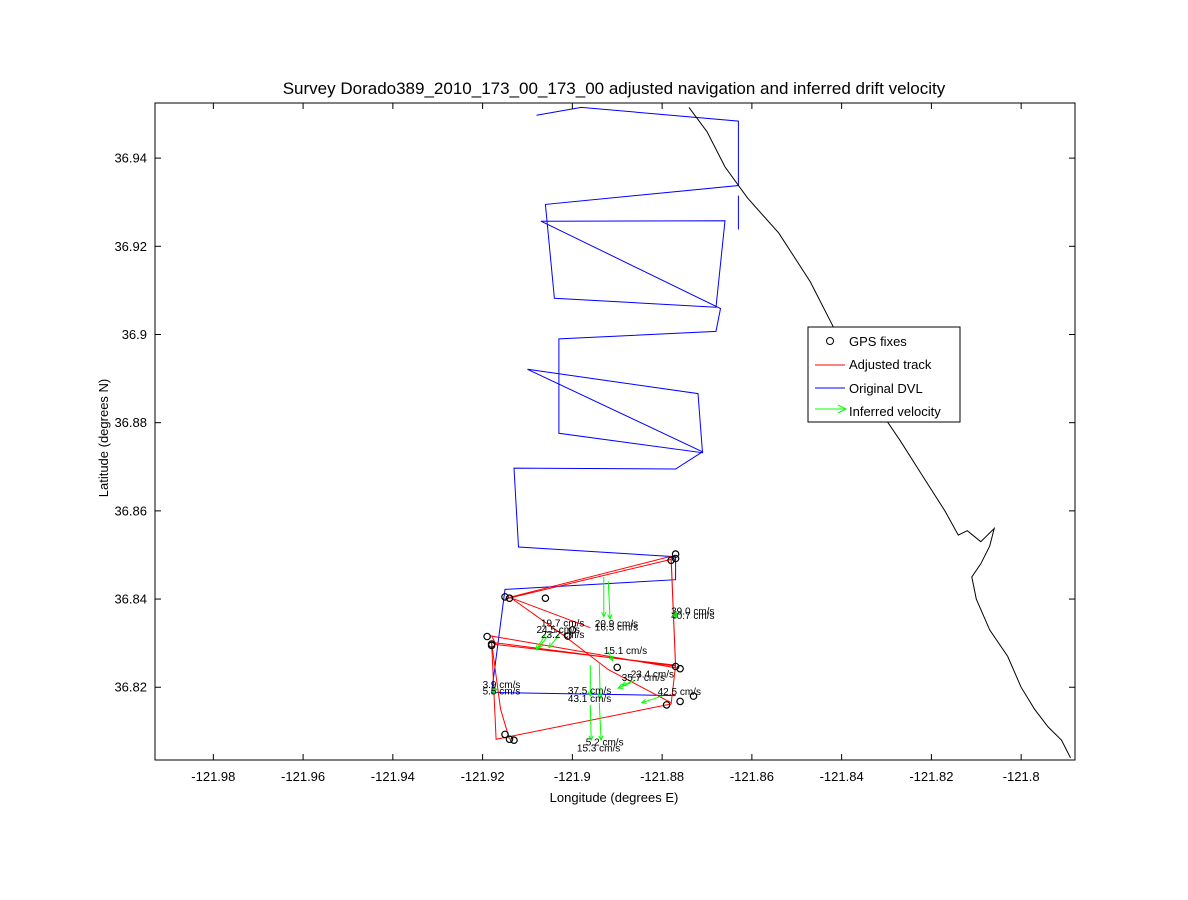 This screenshot has width=1188, height=900. What do you see at coordinates (614, 797) in the screenshot?
I see `x-axis-label: Longitude (degrees E)` at bounding box center [614, 797].